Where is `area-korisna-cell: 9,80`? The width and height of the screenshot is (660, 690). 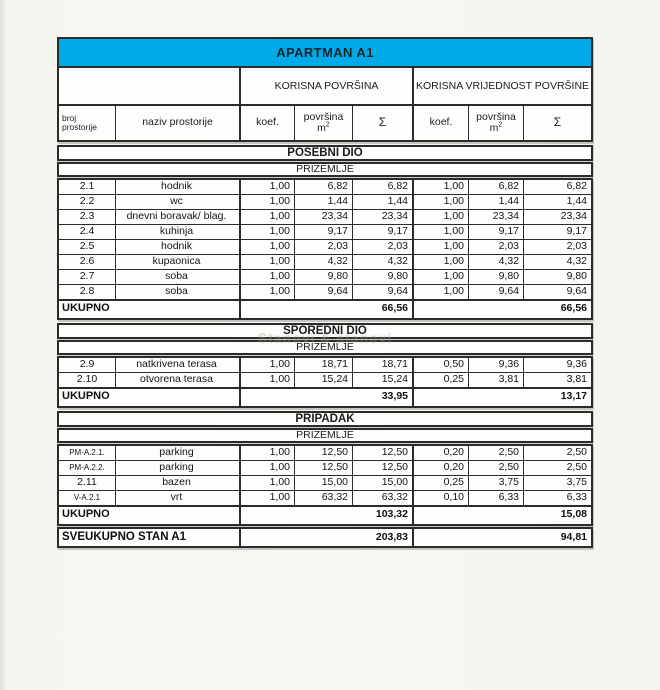
area-korisna-cell: 9,80 is located at coordinates (323, 277).